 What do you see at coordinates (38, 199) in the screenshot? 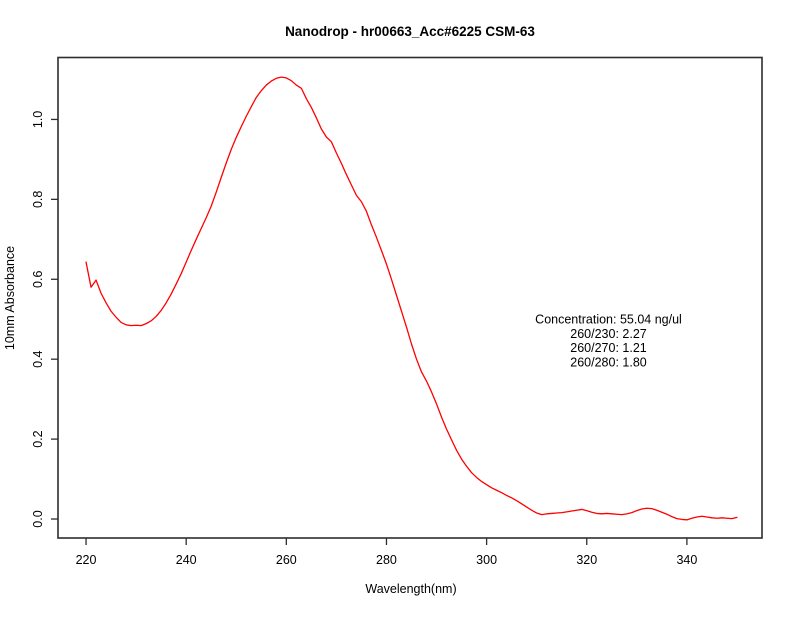
I see `y-tick-label: 0.8` at bounding box center [38, 199].